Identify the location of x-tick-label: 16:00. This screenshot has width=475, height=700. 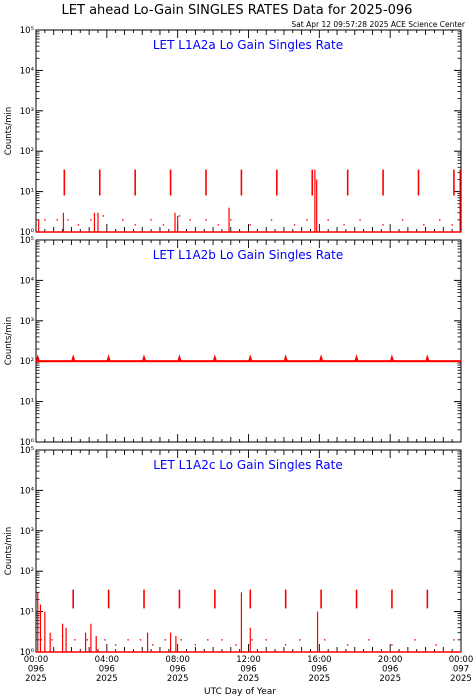
(319, 660).